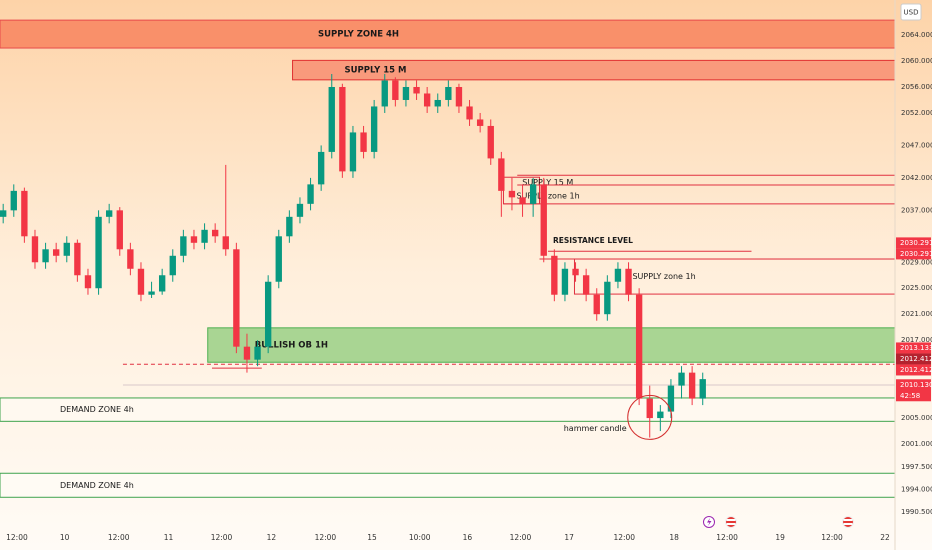 The image size is (932, 550). I want to click on level-label: RESISTANCE LEVEL, so click(593, 240).